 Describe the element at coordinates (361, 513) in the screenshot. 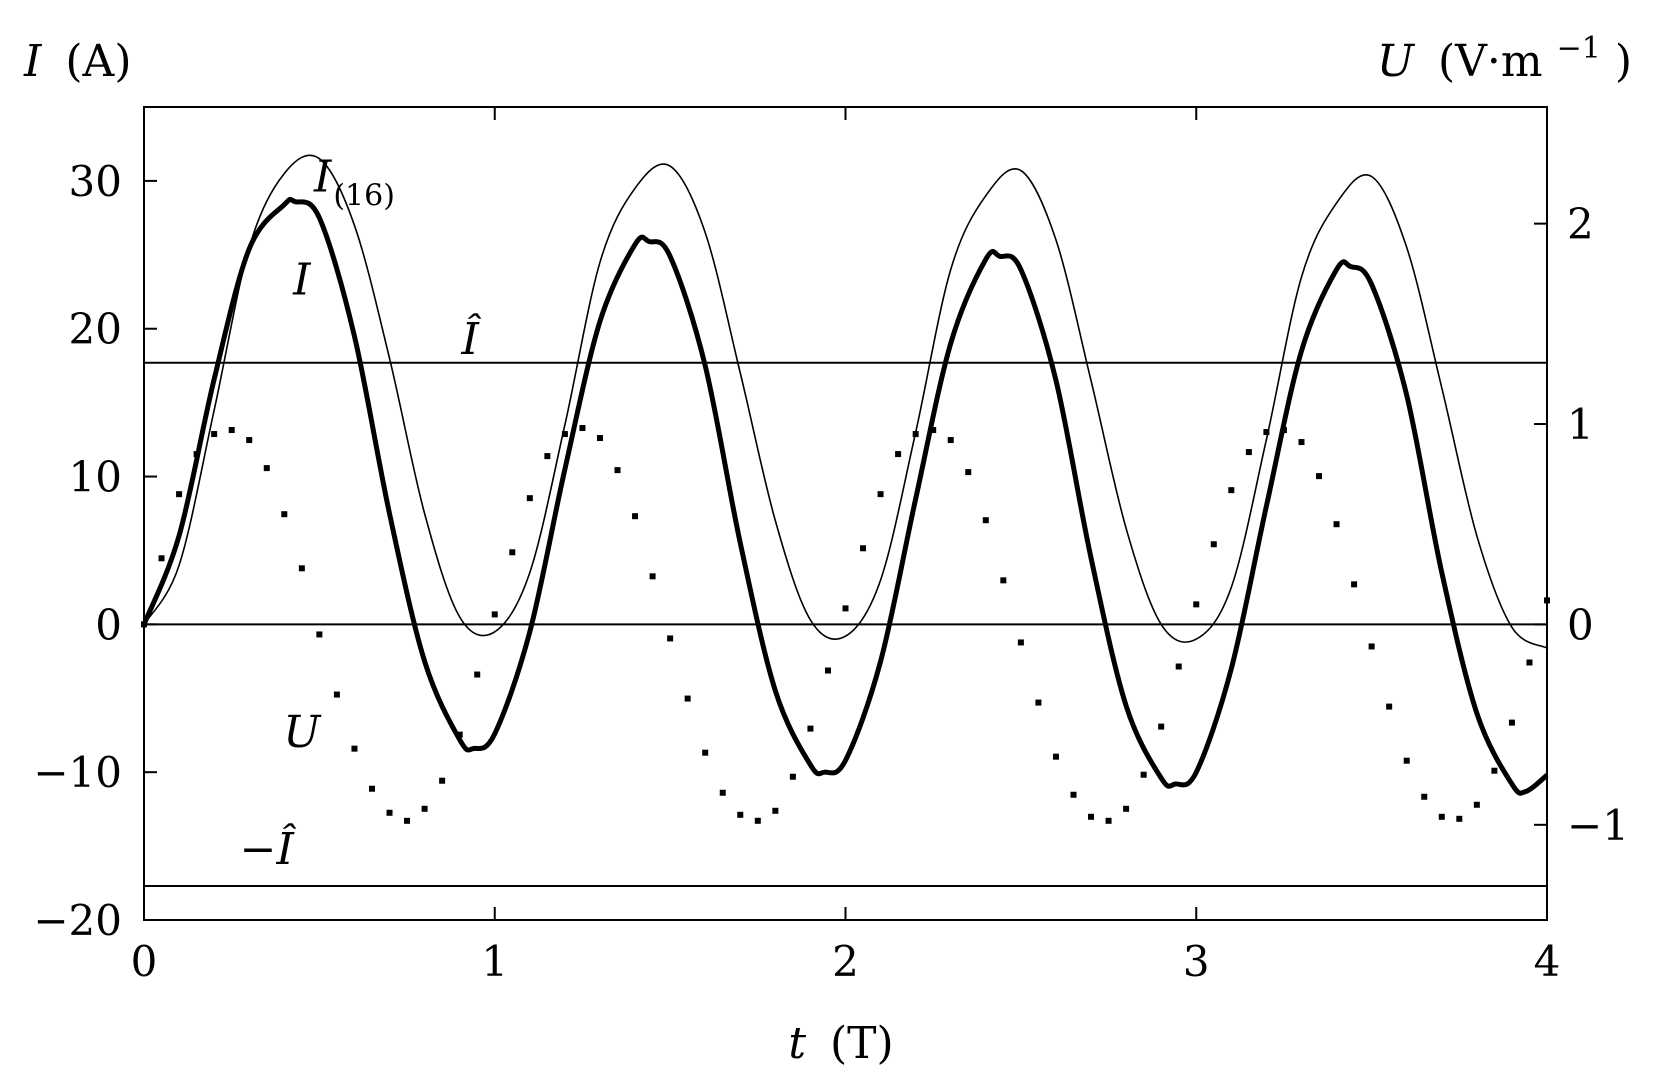

I see `curve-labels: I(16)I Î U −Î` at that location.